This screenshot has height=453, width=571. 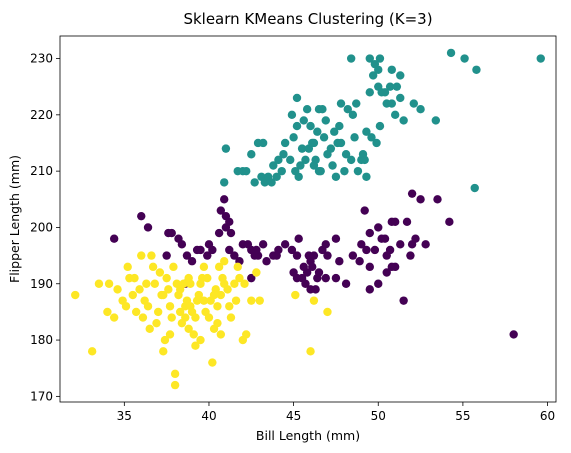 What do you see at coordinates (41, 340) in the screenshot?
I see `y-tick-label: 180` at bounding box center [41, 340].